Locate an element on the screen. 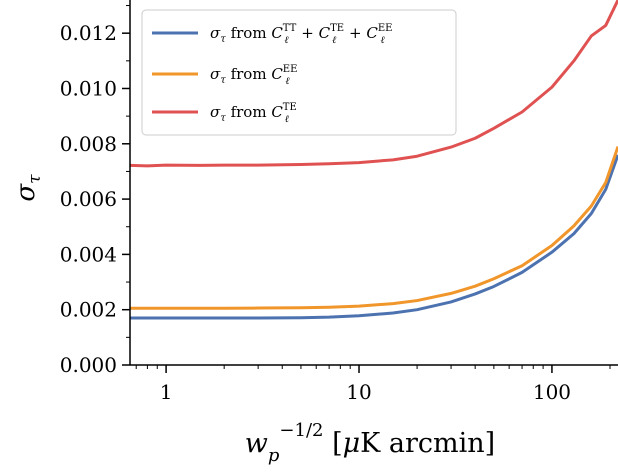 This screenshot has height=474, width=618. legend-entry-combined: στ from CTT ℓ + CTE ℓ + CEE ℓ is located at coordinates (301, 34).